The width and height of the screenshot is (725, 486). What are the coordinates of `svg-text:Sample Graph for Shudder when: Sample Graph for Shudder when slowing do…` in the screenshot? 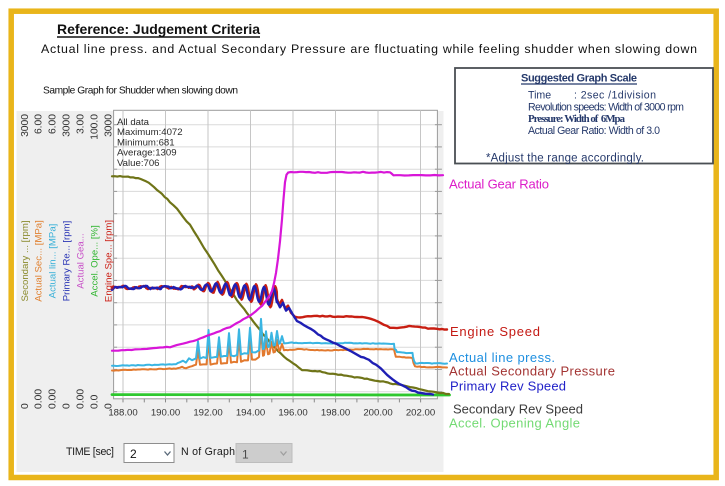 It's located at (140, 91).